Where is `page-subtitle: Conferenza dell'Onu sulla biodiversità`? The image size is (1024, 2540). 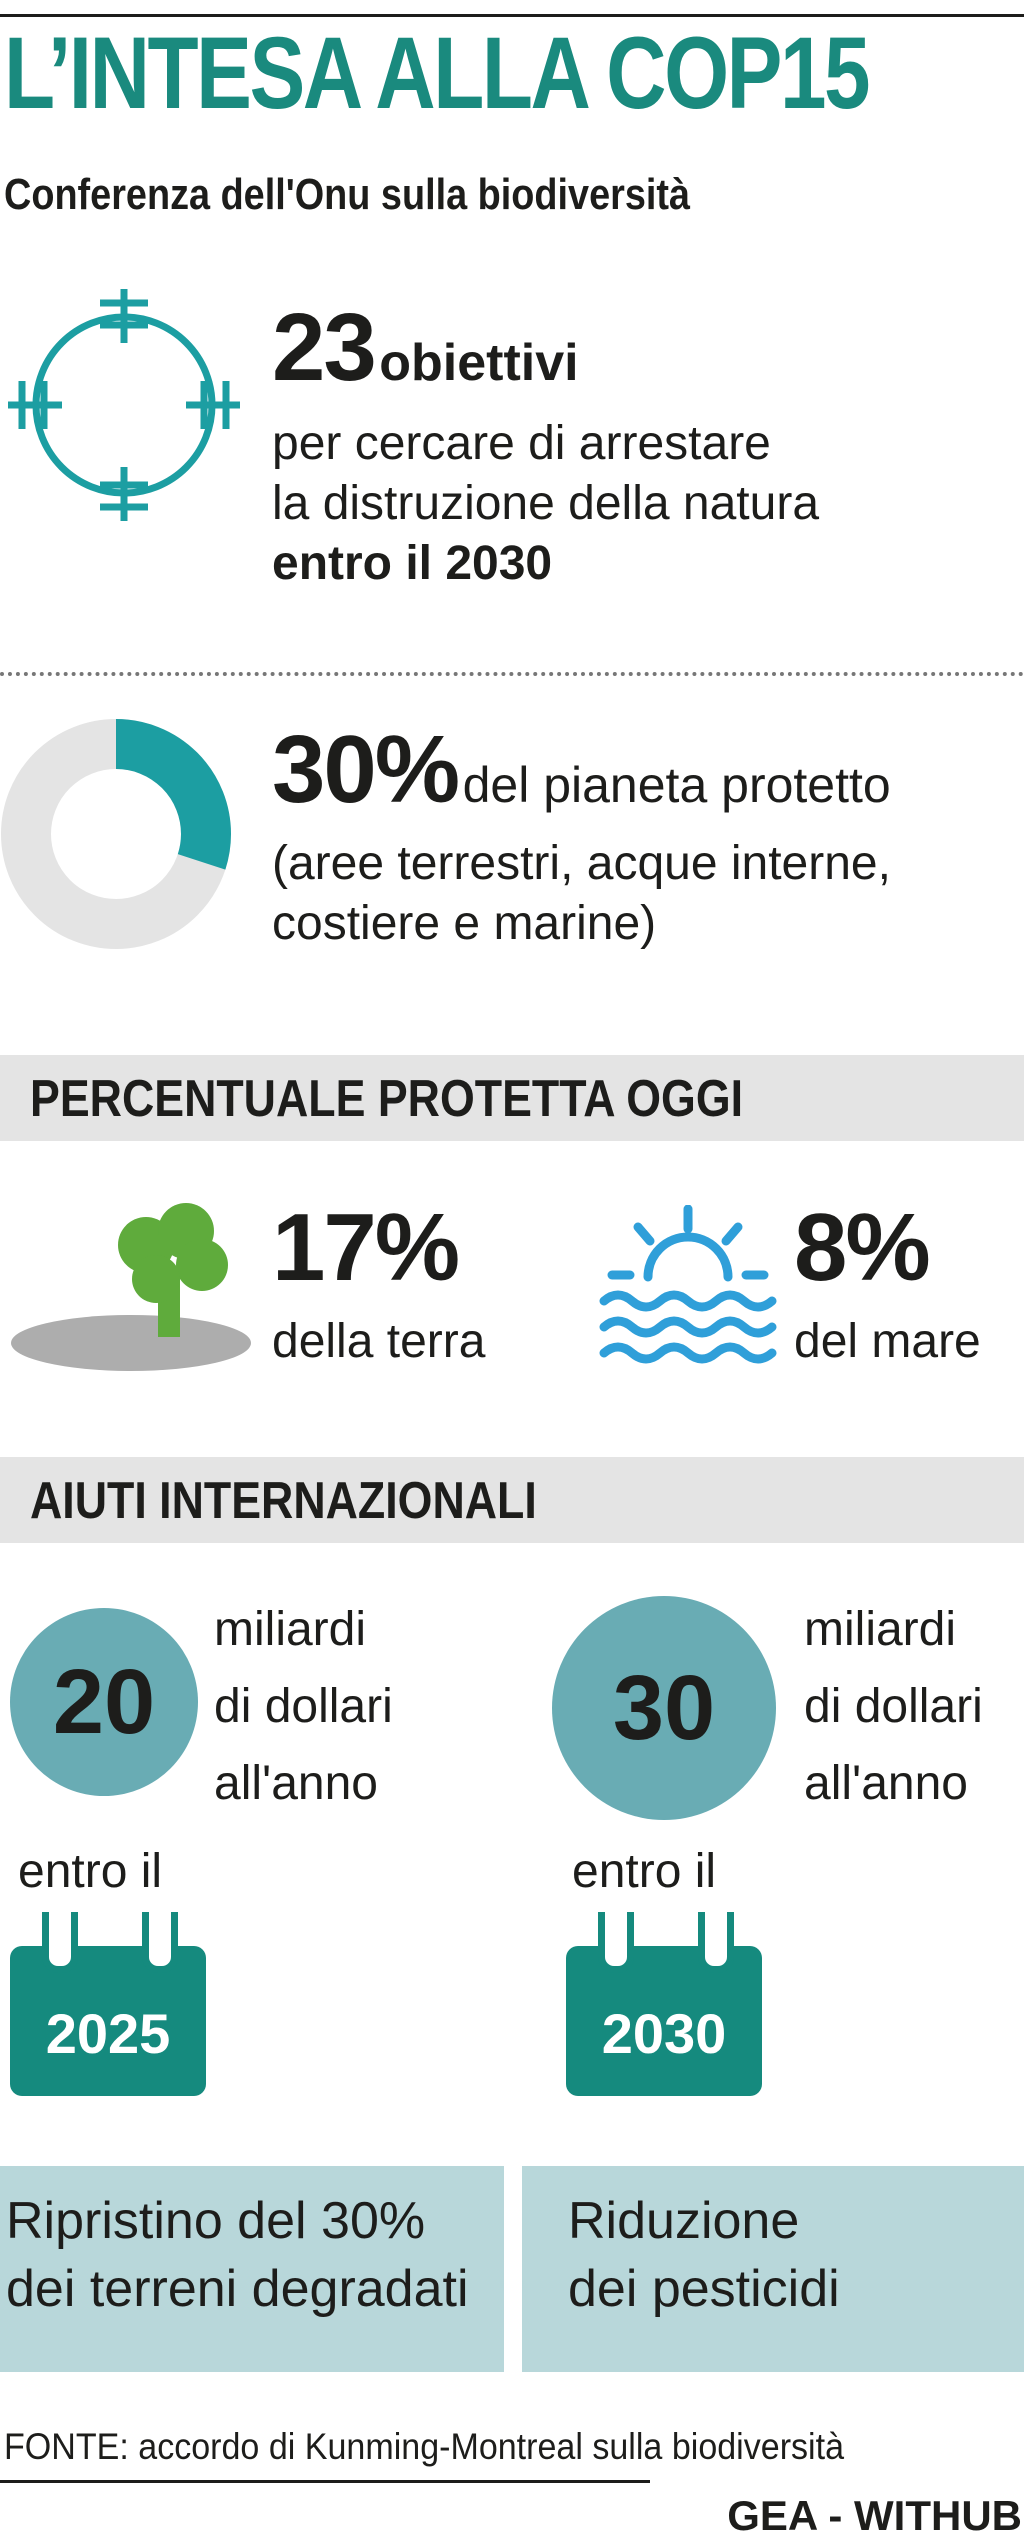
page-subtitle: Conferenza dell'Onu sulla biodiversità is located at coordinates (347, 194).